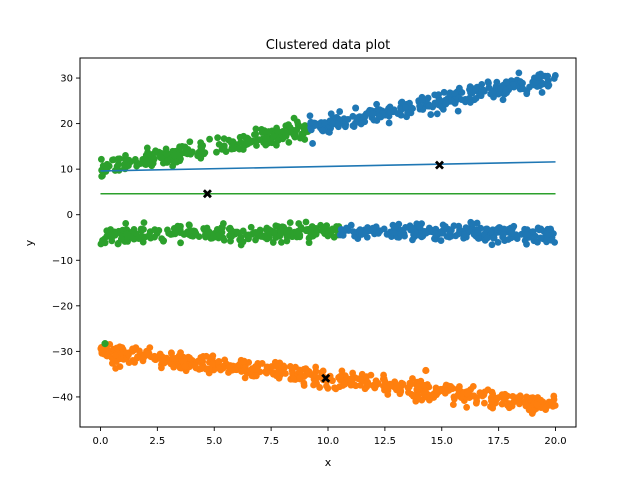 The width and height of the screenshot is (640, 480). Describe the element at coordinates (62, 397) in the screenshot. I see `y-tick-label: −40` at that location.